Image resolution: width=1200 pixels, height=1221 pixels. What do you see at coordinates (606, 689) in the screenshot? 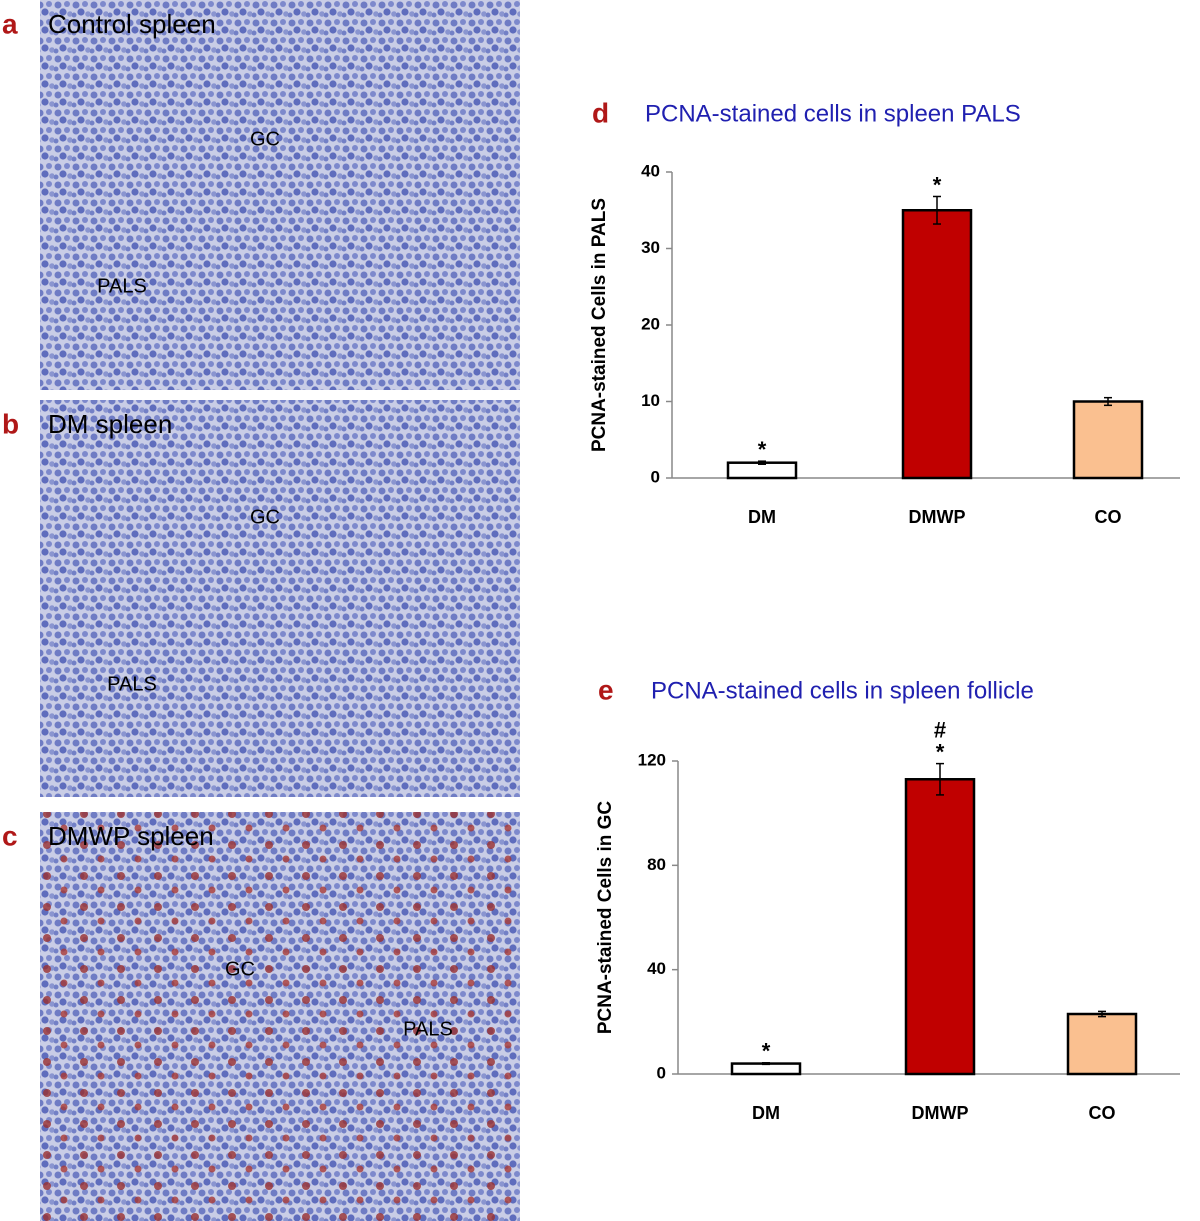
I see `chart-letter: e` at bounding box center [606, 689].